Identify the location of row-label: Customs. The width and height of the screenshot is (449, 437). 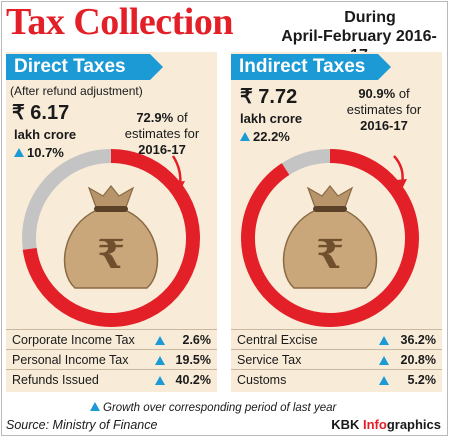
(262, 380).